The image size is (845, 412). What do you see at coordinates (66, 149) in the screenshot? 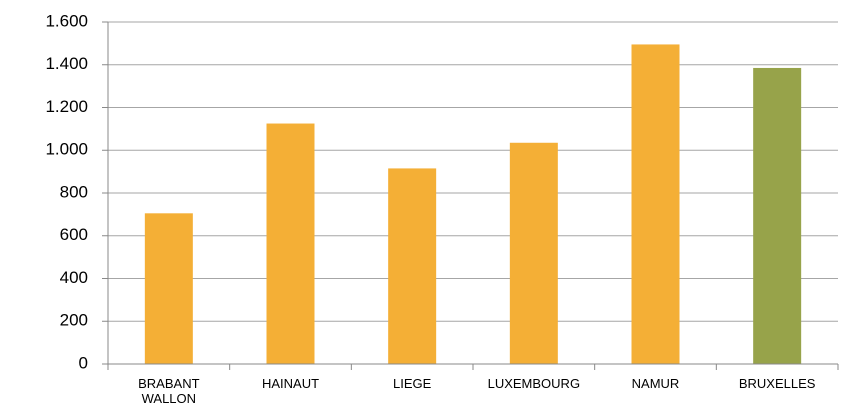
I see `y-tick-label: 1.000` at bounding box center [66, 149].